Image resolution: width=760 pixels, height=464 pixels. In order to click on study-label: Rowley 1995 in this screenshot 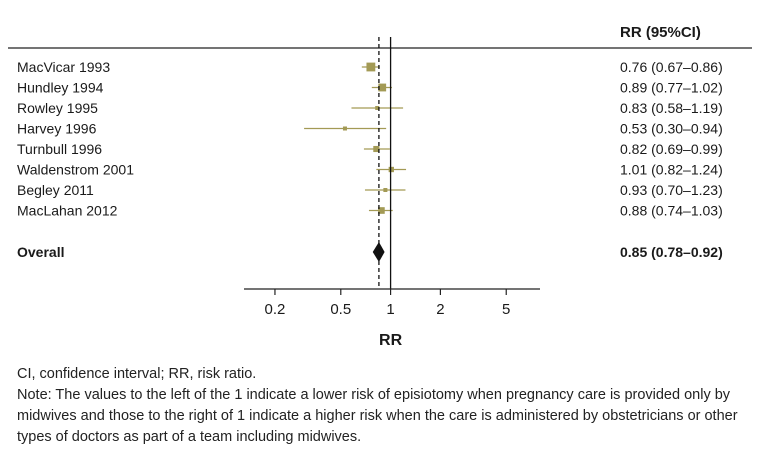, I will do `click(57, 108)`.